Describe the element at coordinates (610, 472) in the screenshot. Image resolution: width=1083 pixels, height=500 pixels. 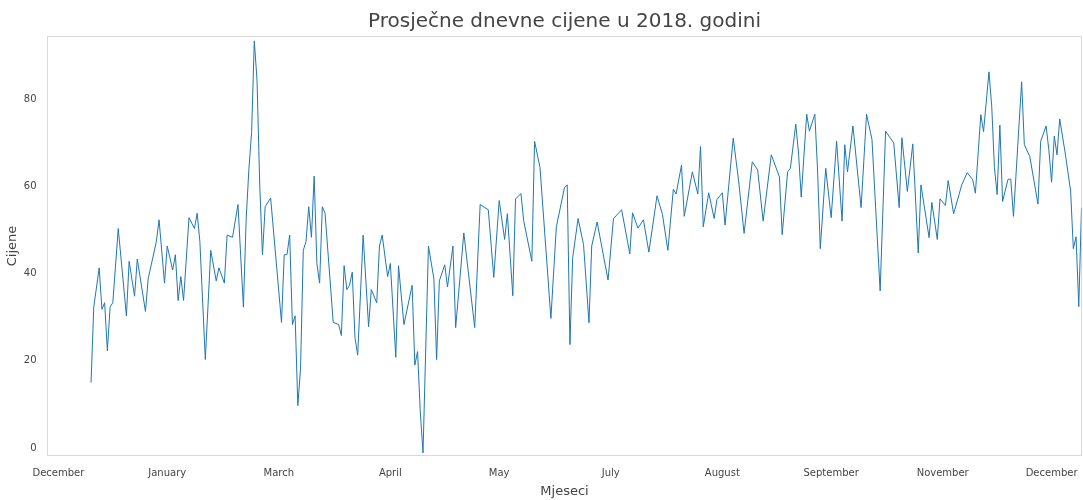
I see `x-tick-label: July` at that location.